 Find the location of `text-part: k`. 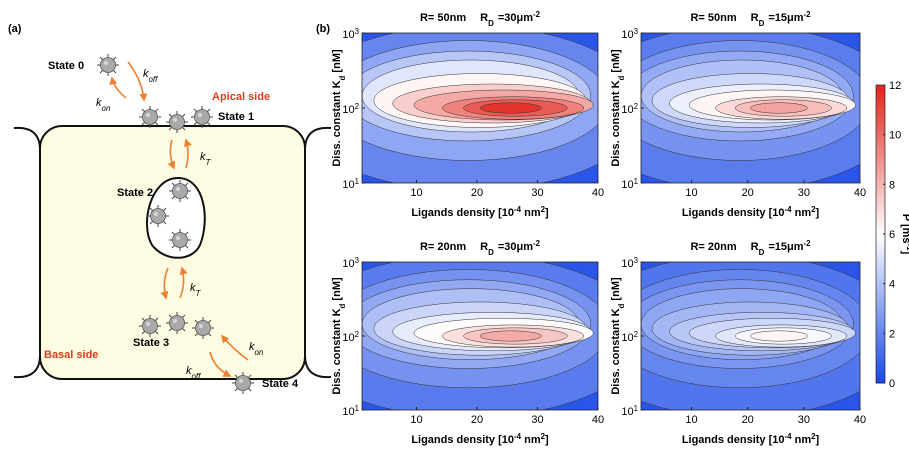

text-part: k is located at coordinates (193, 288).